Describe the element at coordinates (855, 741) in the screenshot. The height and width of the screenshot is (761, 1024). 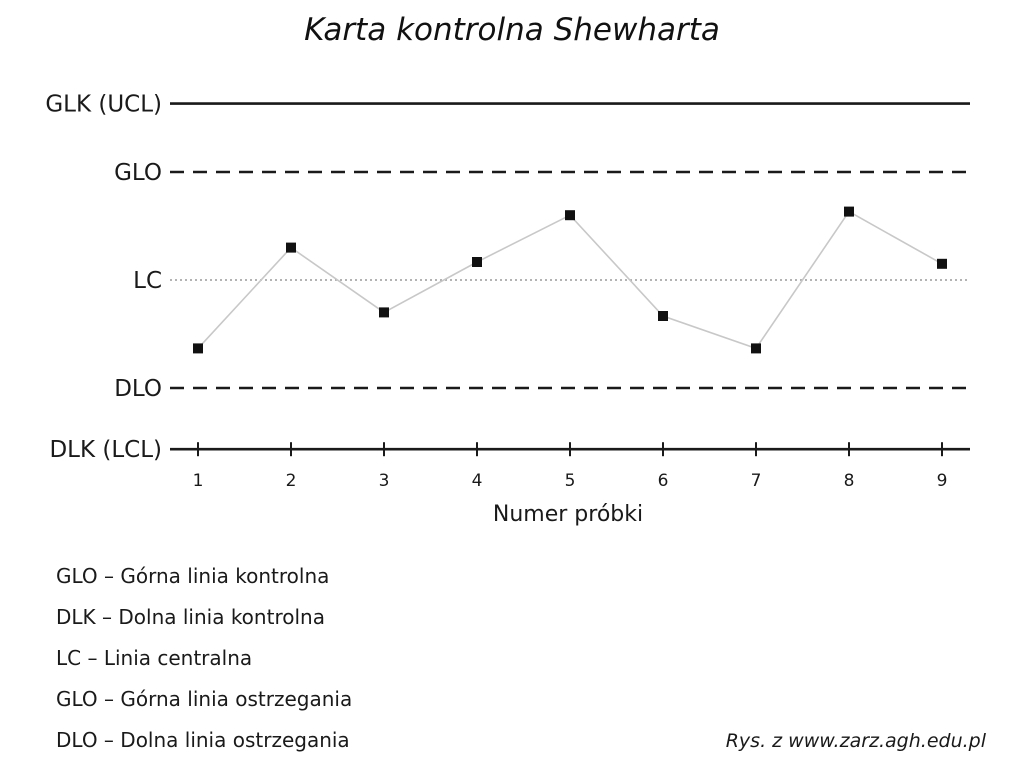
I see `source-credit: Rys. z www.zarz.agh.edu.pl` at that location.